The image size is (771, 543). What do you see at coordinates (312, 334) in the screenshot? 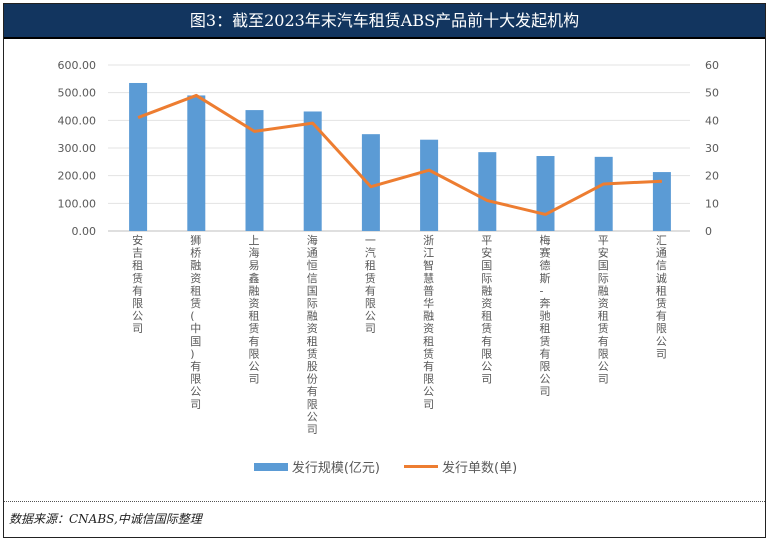
I see `category-label: 海通恒信国际融资租赁股份有限公司` at bounding box center [312, 334].